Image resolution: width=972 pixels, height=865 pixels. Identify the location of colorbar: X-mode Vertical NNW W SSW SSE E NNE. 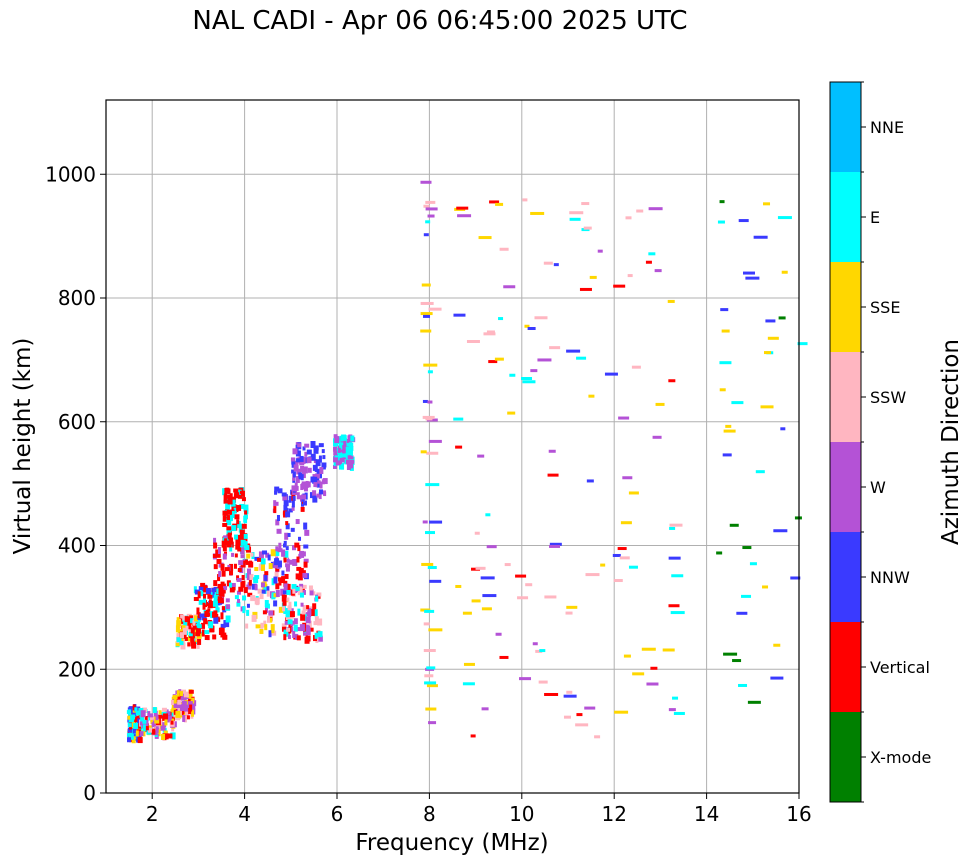
(880, 442).